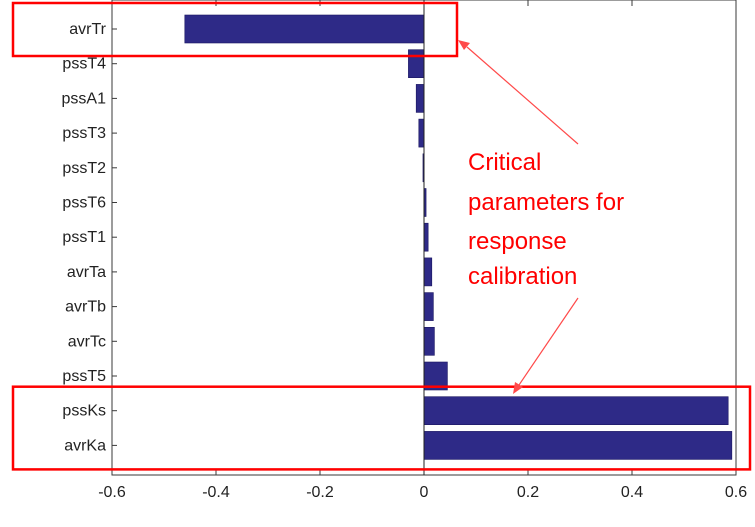 This screenshot has height=527, width=755. I want to click on category-label: pssT5, so click(84, 376).